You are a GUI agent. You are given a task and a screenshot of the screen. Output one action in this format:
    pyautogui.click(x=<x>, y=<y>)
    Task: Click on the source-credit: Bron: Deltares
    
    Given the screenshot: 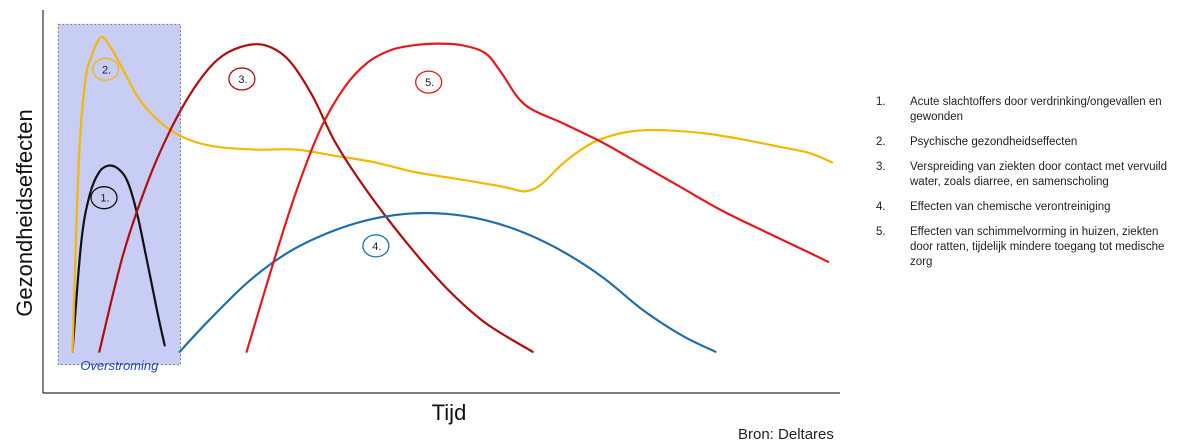 What is the action you would take?
    pyautogui.click(x=786, y=434)
    